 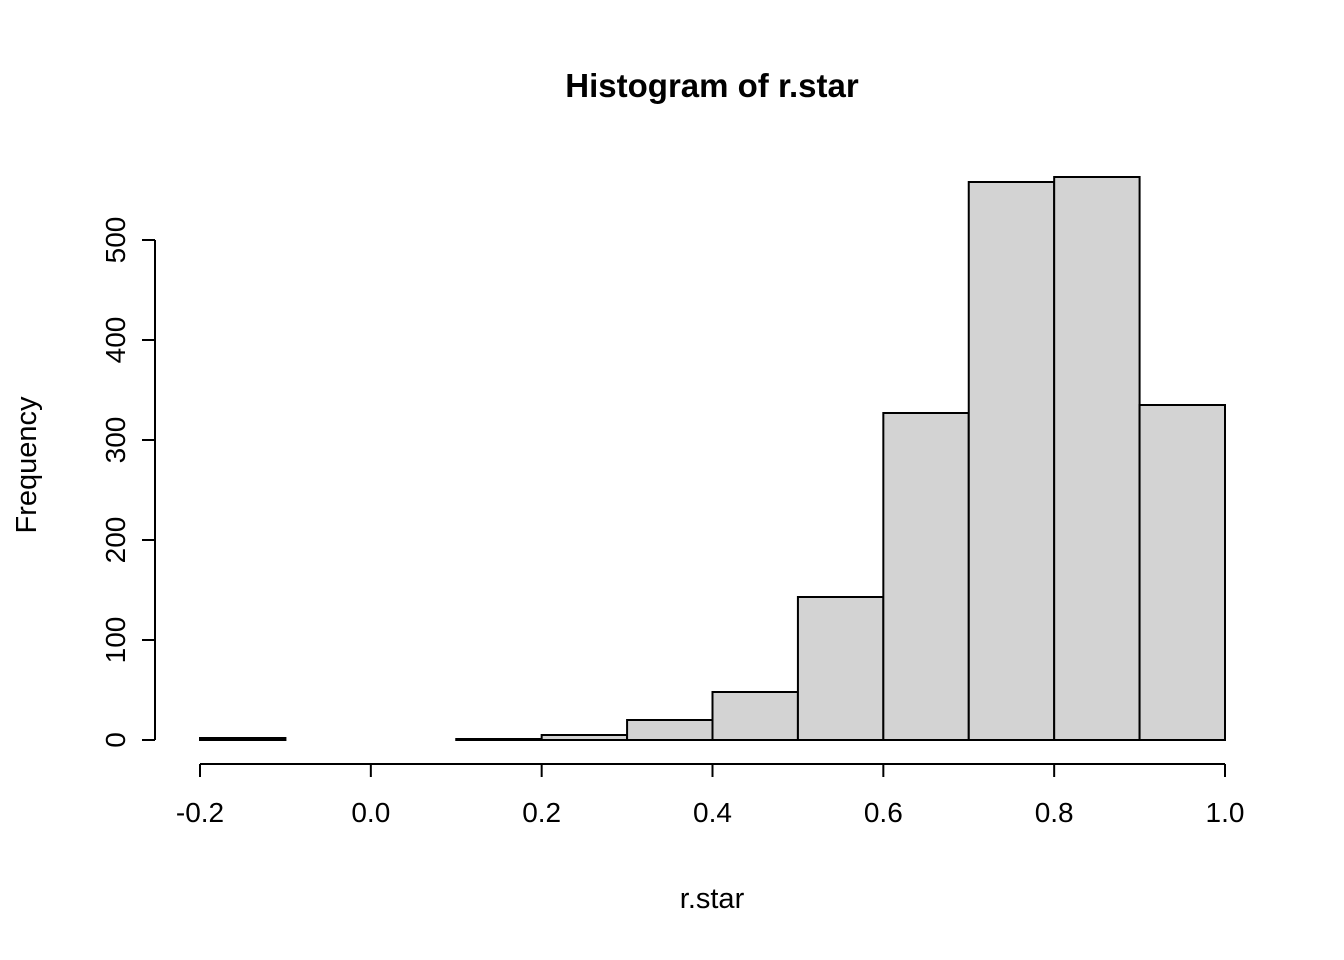 I want to click on x-tick-label: 0.2, so click(x=541, y=812).